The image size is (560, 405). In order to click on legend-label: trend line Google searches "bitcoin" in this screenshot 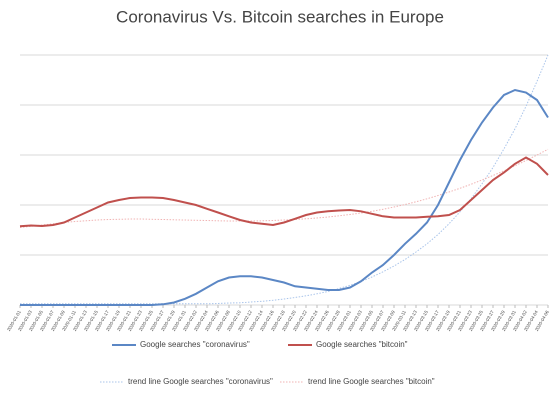, I will do `click(371, 381)`.